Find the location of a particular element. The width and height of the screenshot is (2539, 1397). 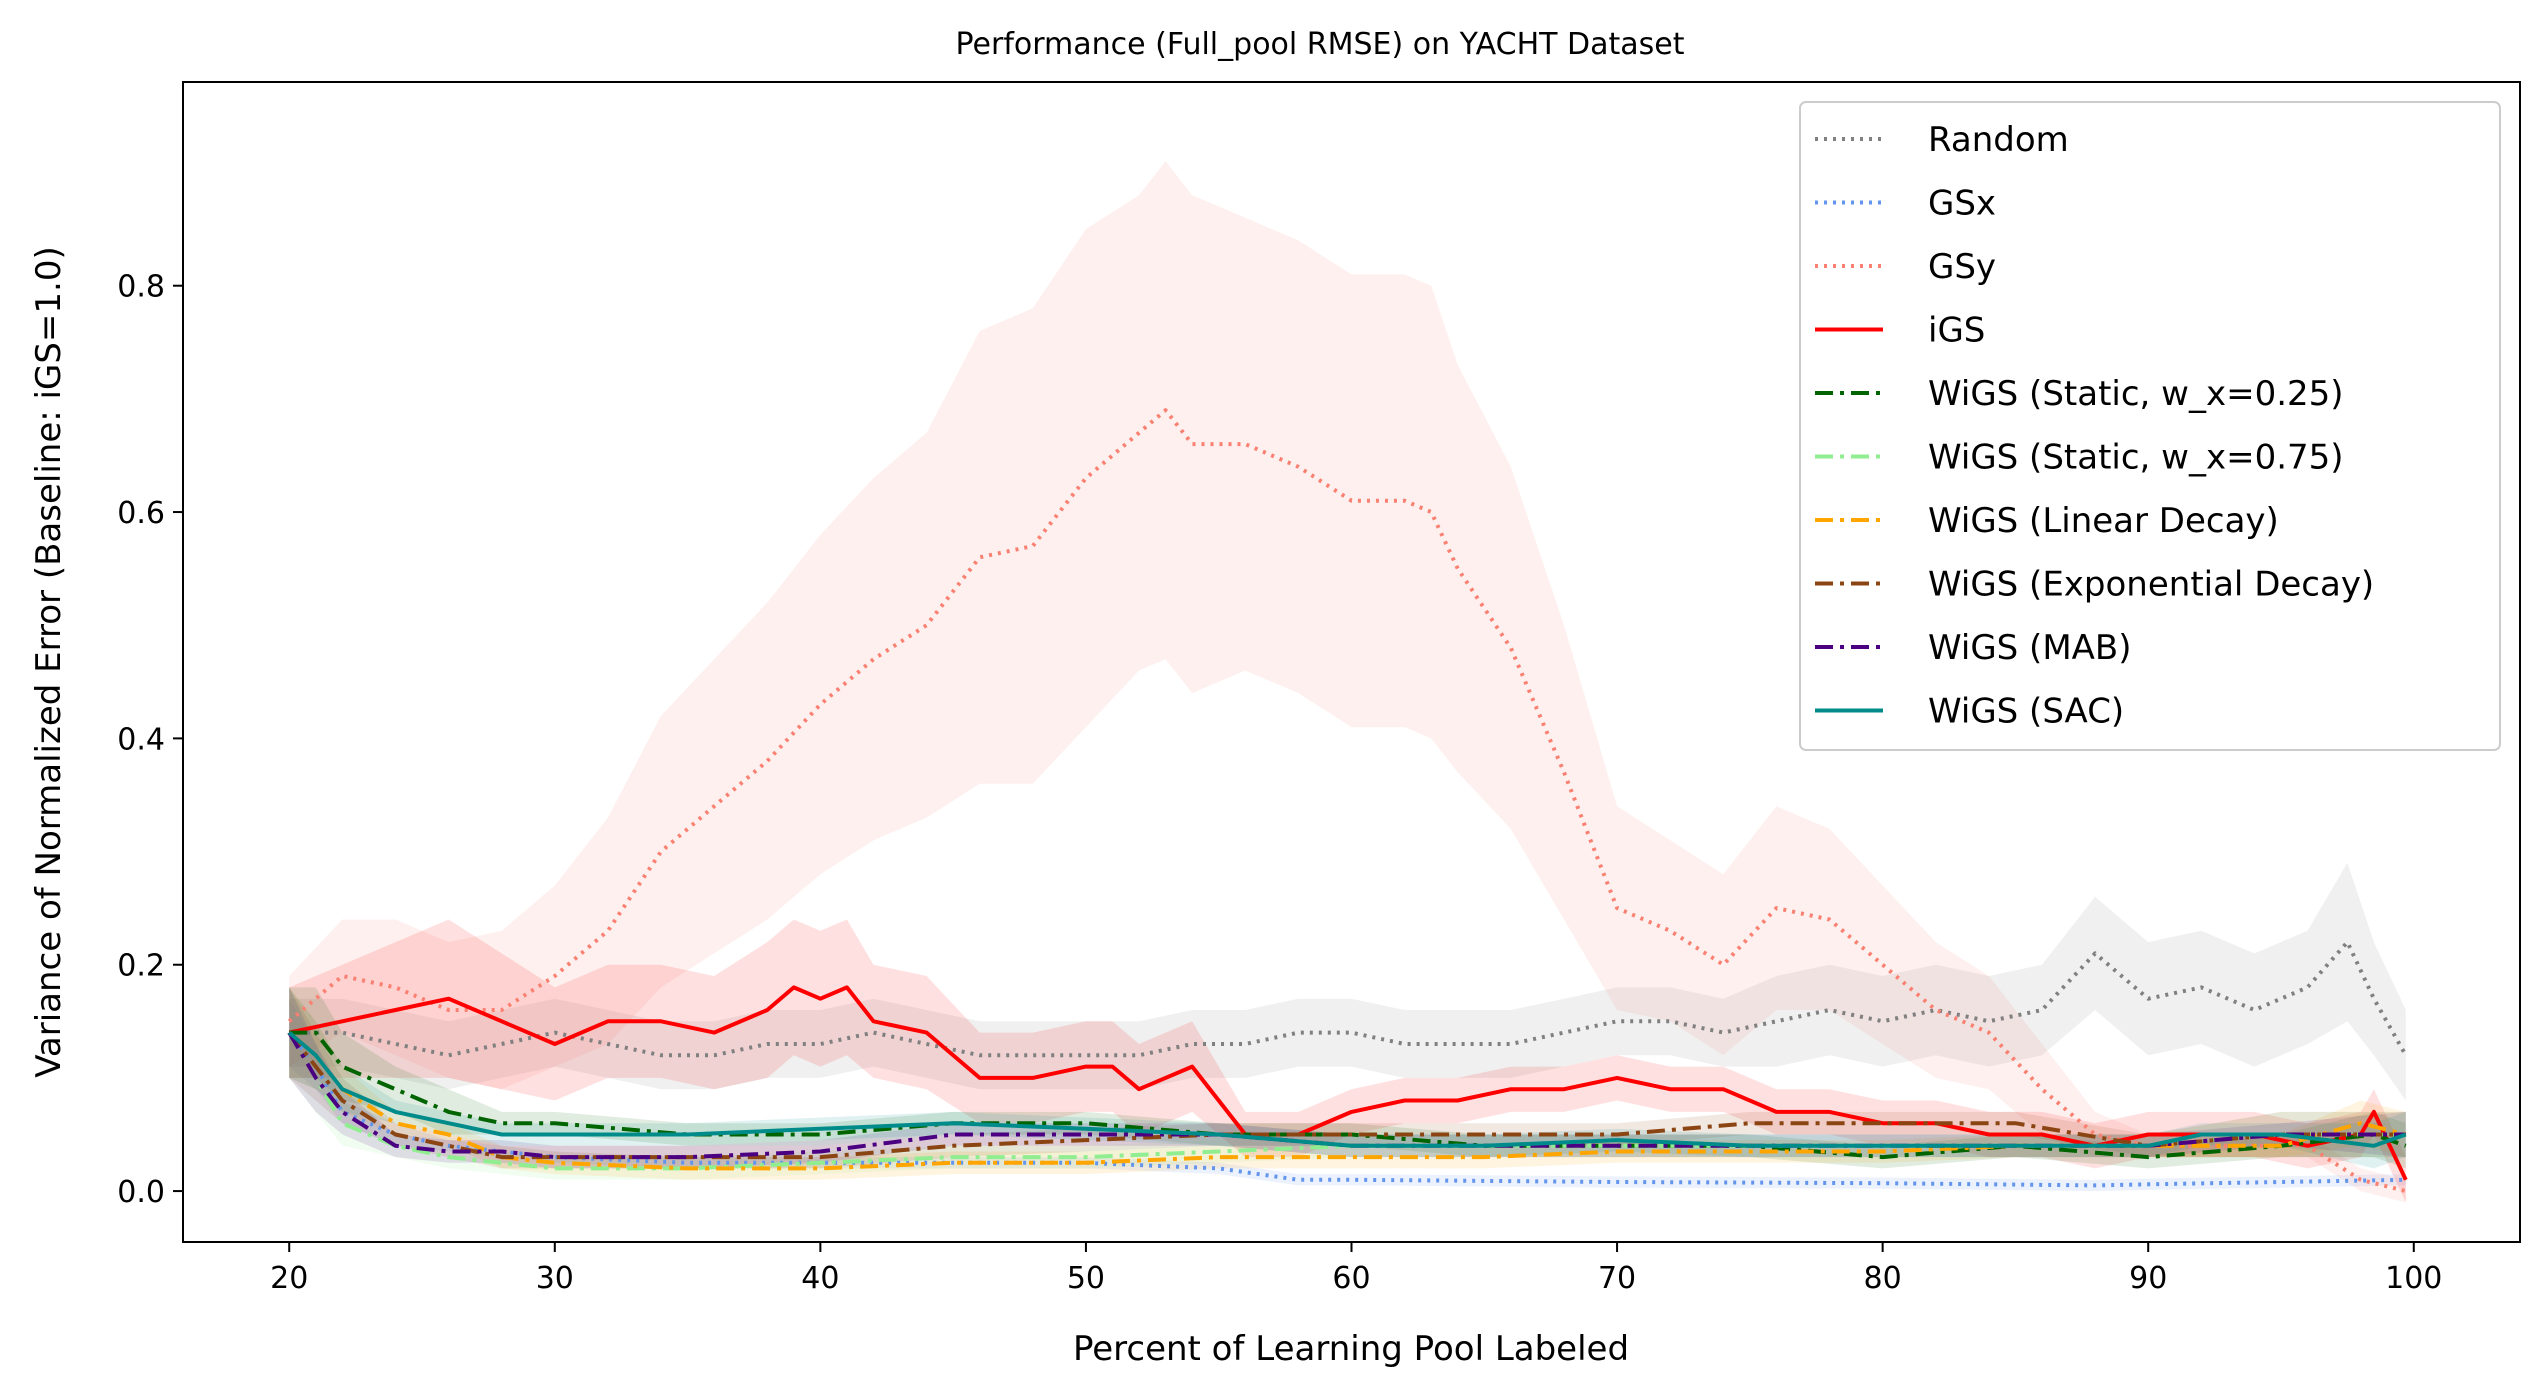

y-tick-label: 0.4 is located at coordinates (141, 739).